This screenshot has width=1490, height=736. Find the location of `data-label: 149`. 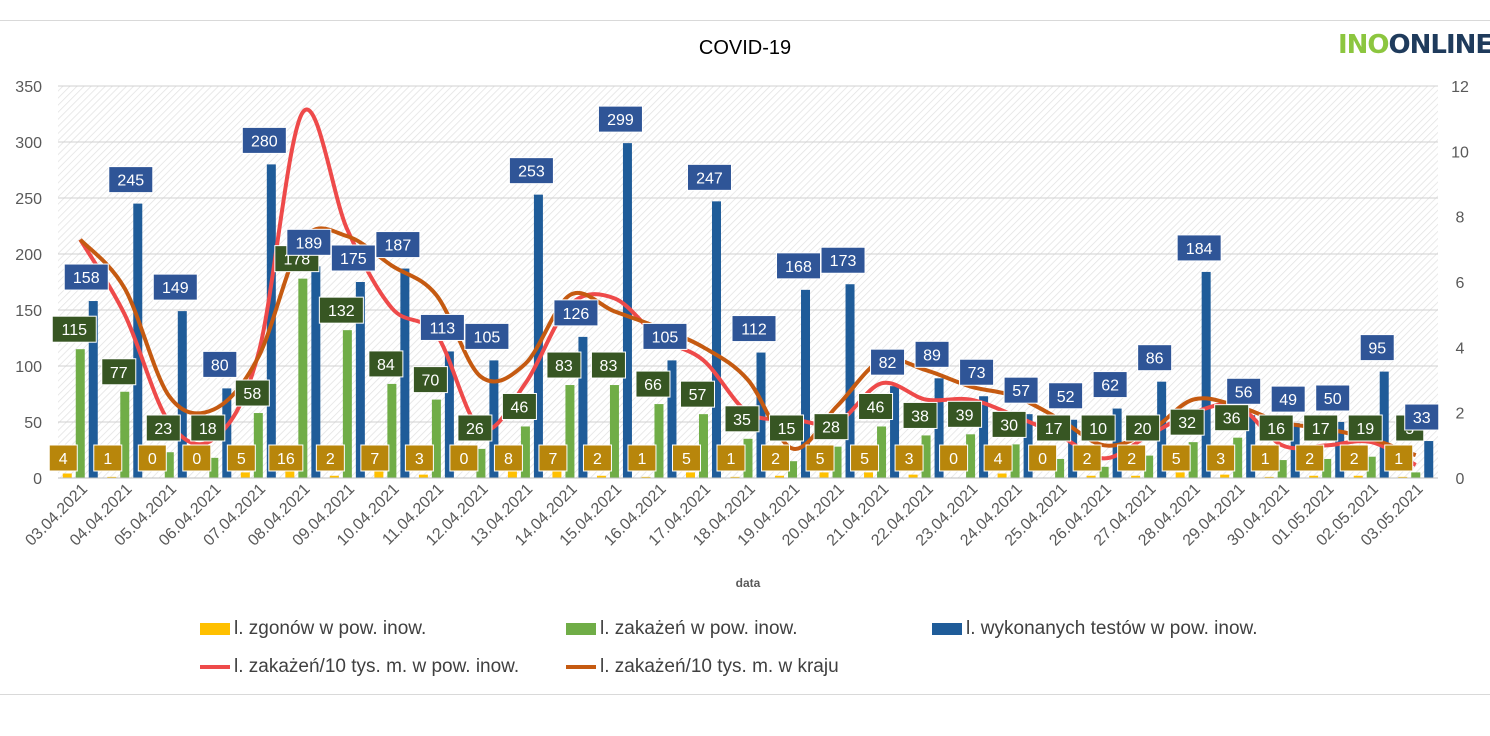

data-label: 149 is located at coordinates (175, 288).